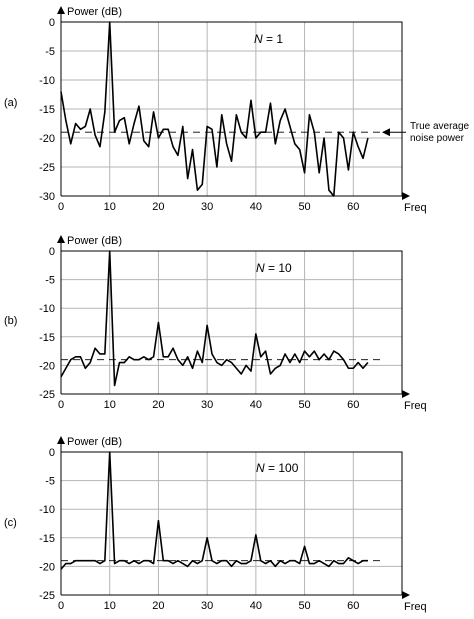  What do you see at coordinates (282, 468) in the screenshot?
I see `n-label-value: = 100` at bounding box center [282, 468].